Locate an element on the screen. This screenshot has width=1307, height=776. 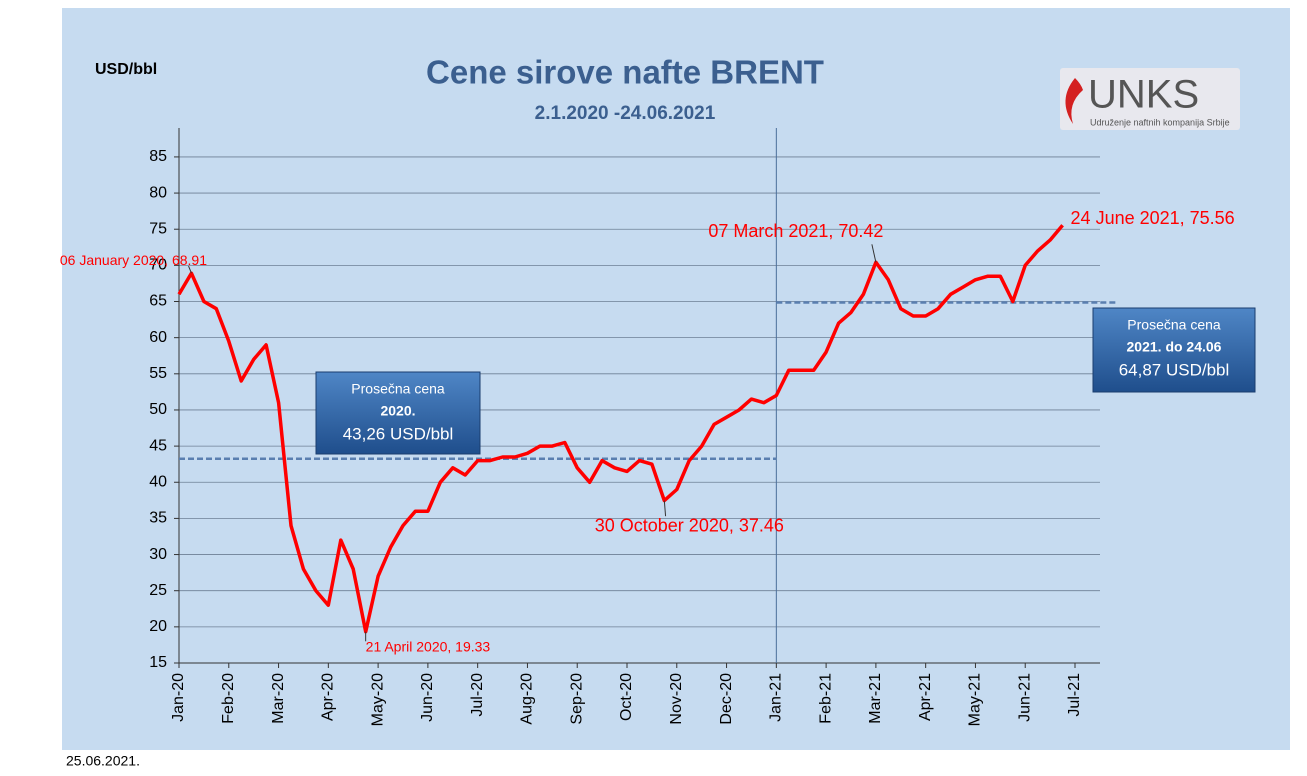
average-value: 43,26 USD/bbl is located at coordinates (398, 433).